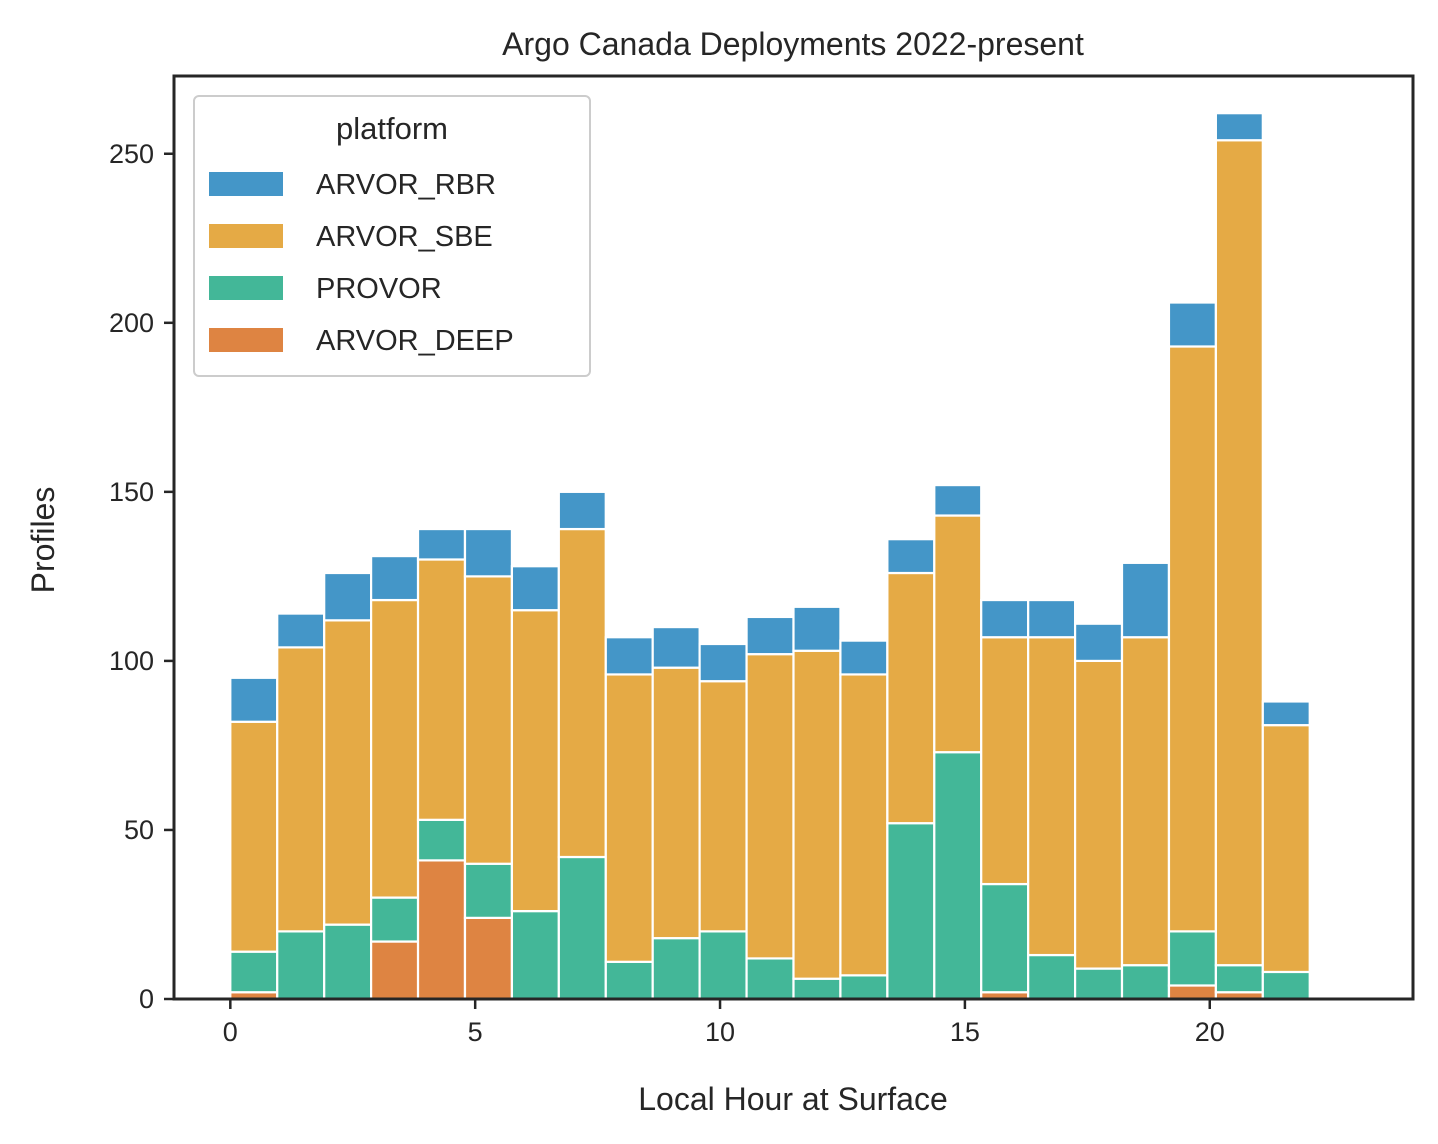 The width and height of the screenshot is (1438, 1144). What do you see at coordinates (131, 323) in the screenshot?
I see `y-tick-label: 200` at bounding box center [131, 323].